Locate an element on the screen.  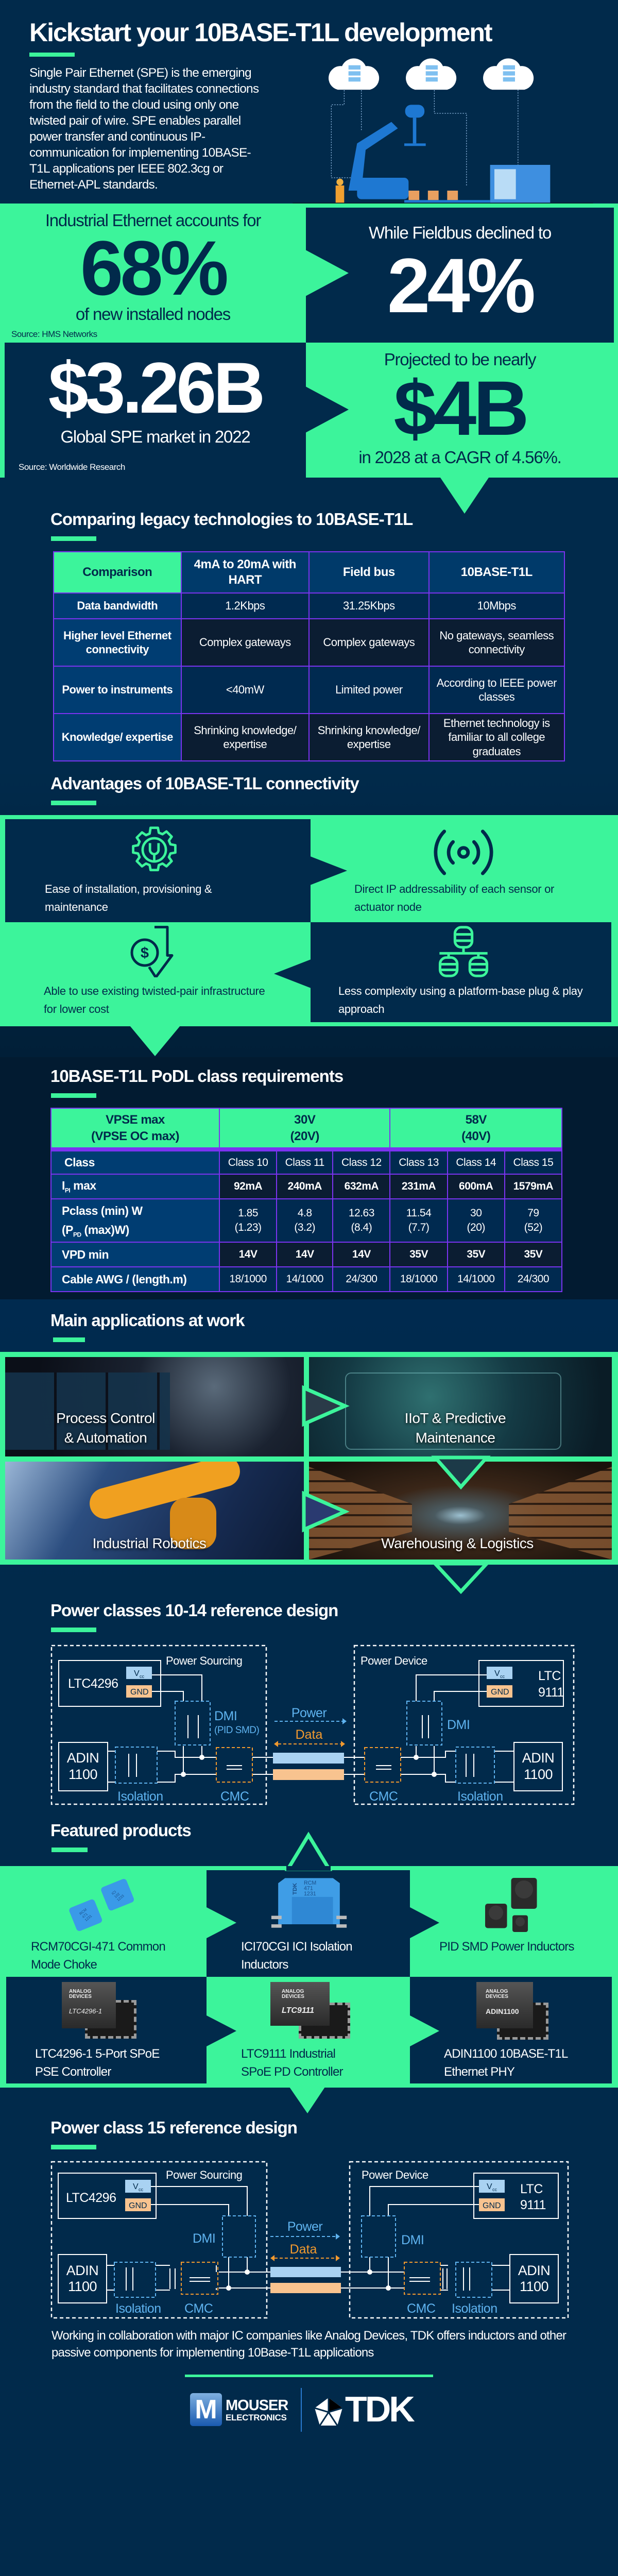
stats-down-arrow is located at coordinates (464, 496).